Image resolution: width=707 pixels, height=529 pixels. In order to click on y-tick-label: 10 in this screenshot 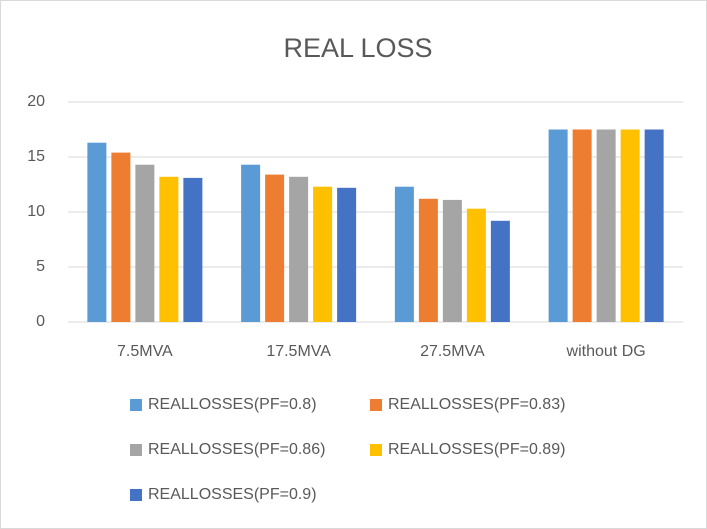, I will do `click(36, 211)`.